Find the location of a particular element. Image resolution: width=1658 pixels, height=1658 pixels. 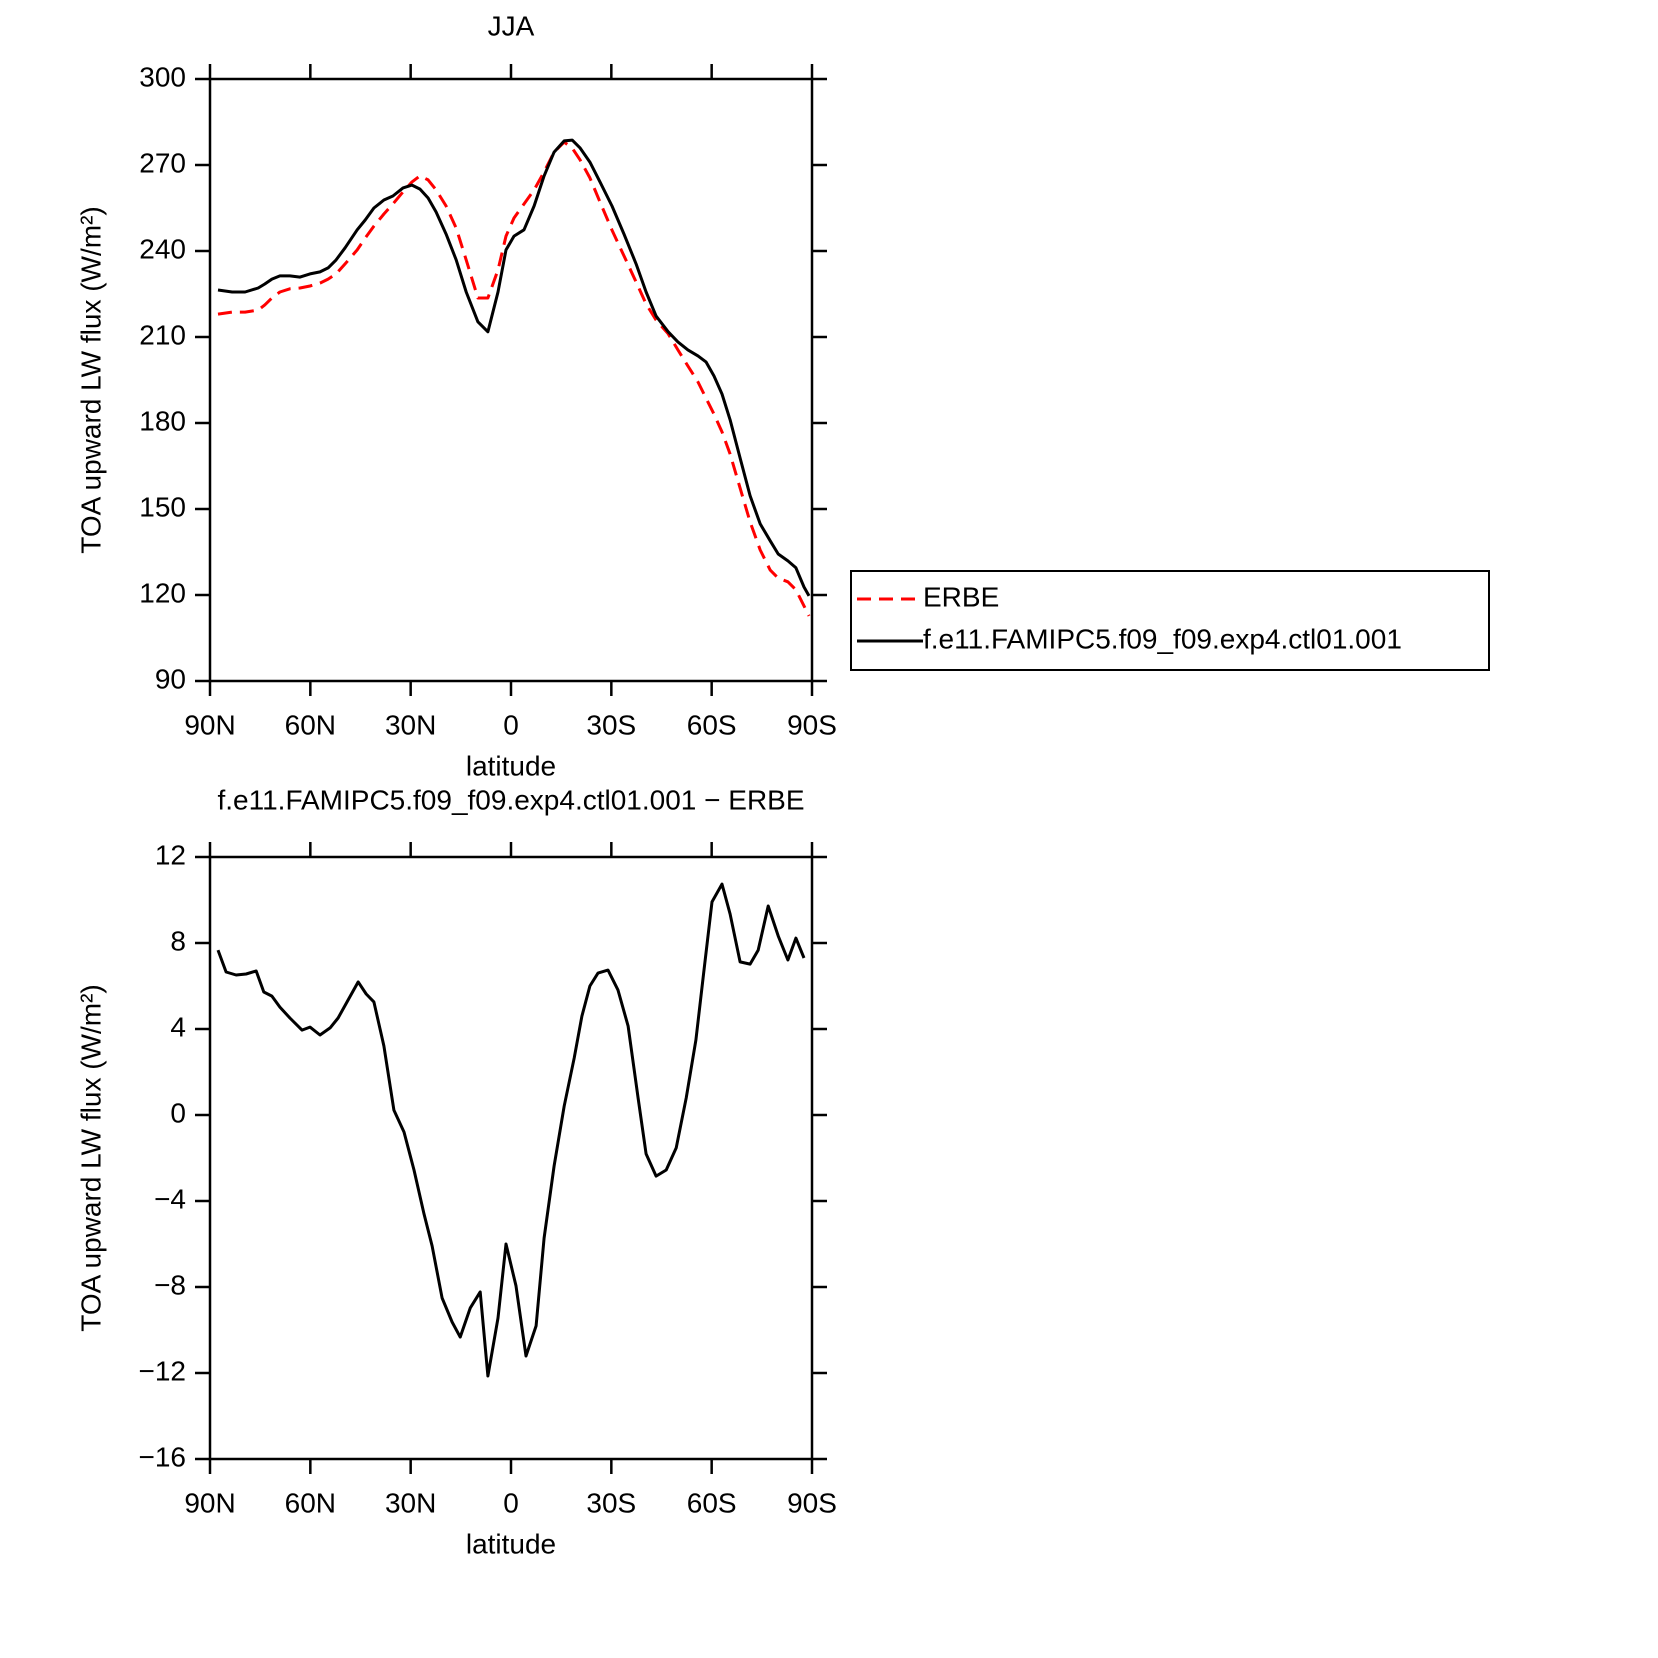

y-tick-label: −16 is located at coordinates (163, 1456).